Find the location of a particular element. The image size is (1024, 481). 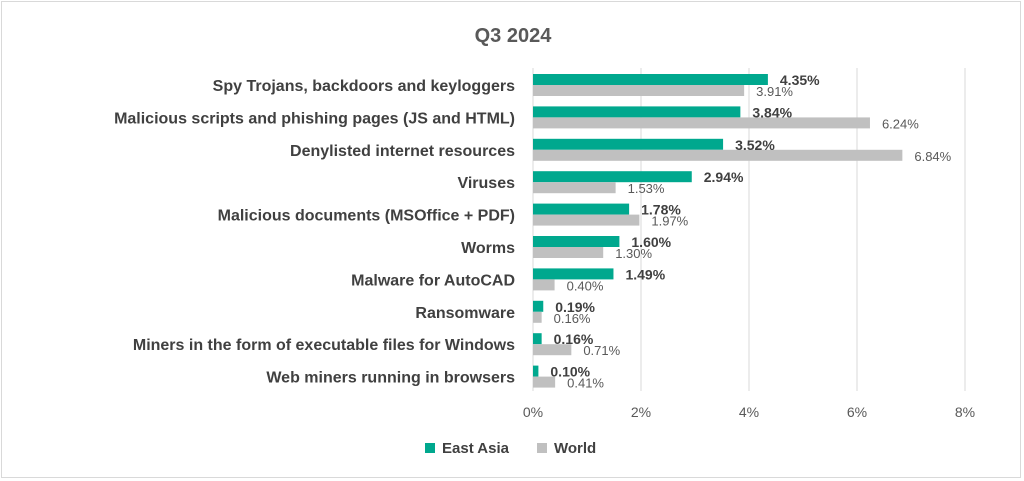

x-tick-label: 4% is located at coordinates (749, 412).